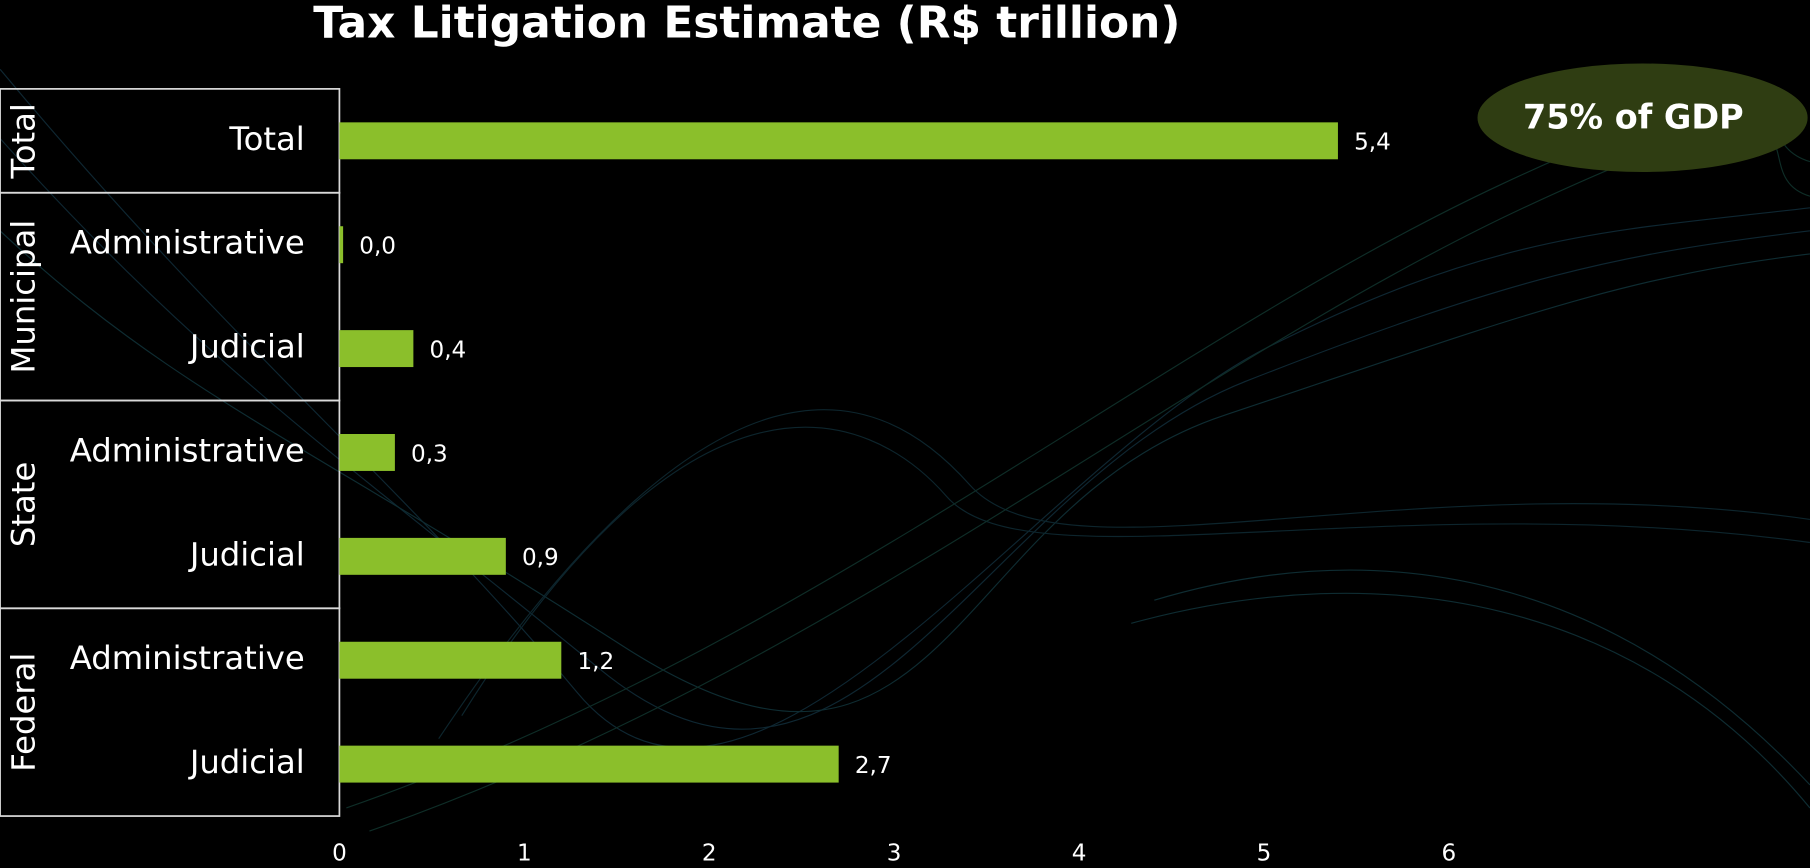 This screenshot has height=868, width=1810. Describe the element at coordinates (23, 712) in the screenshot. I see `group-label: Federal` at that location.